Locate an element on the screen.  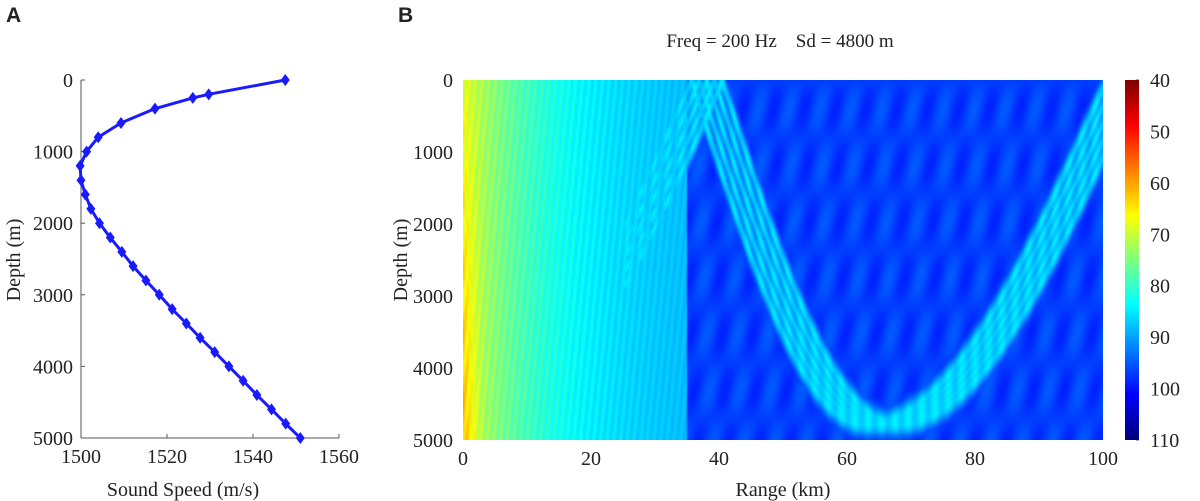
colorbar-tick-label: 40 is located at coordinates (1160, 81).